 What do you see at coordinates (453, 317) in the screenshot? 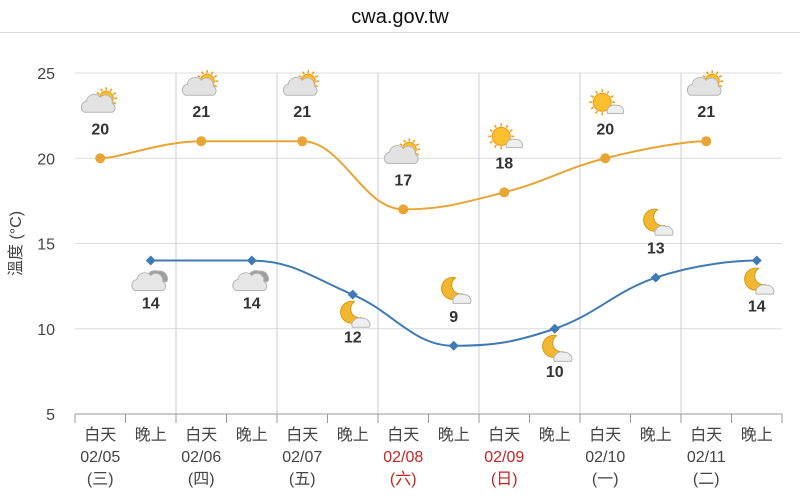
I see `data-label-low: 9` at bounding box center [453, 317].